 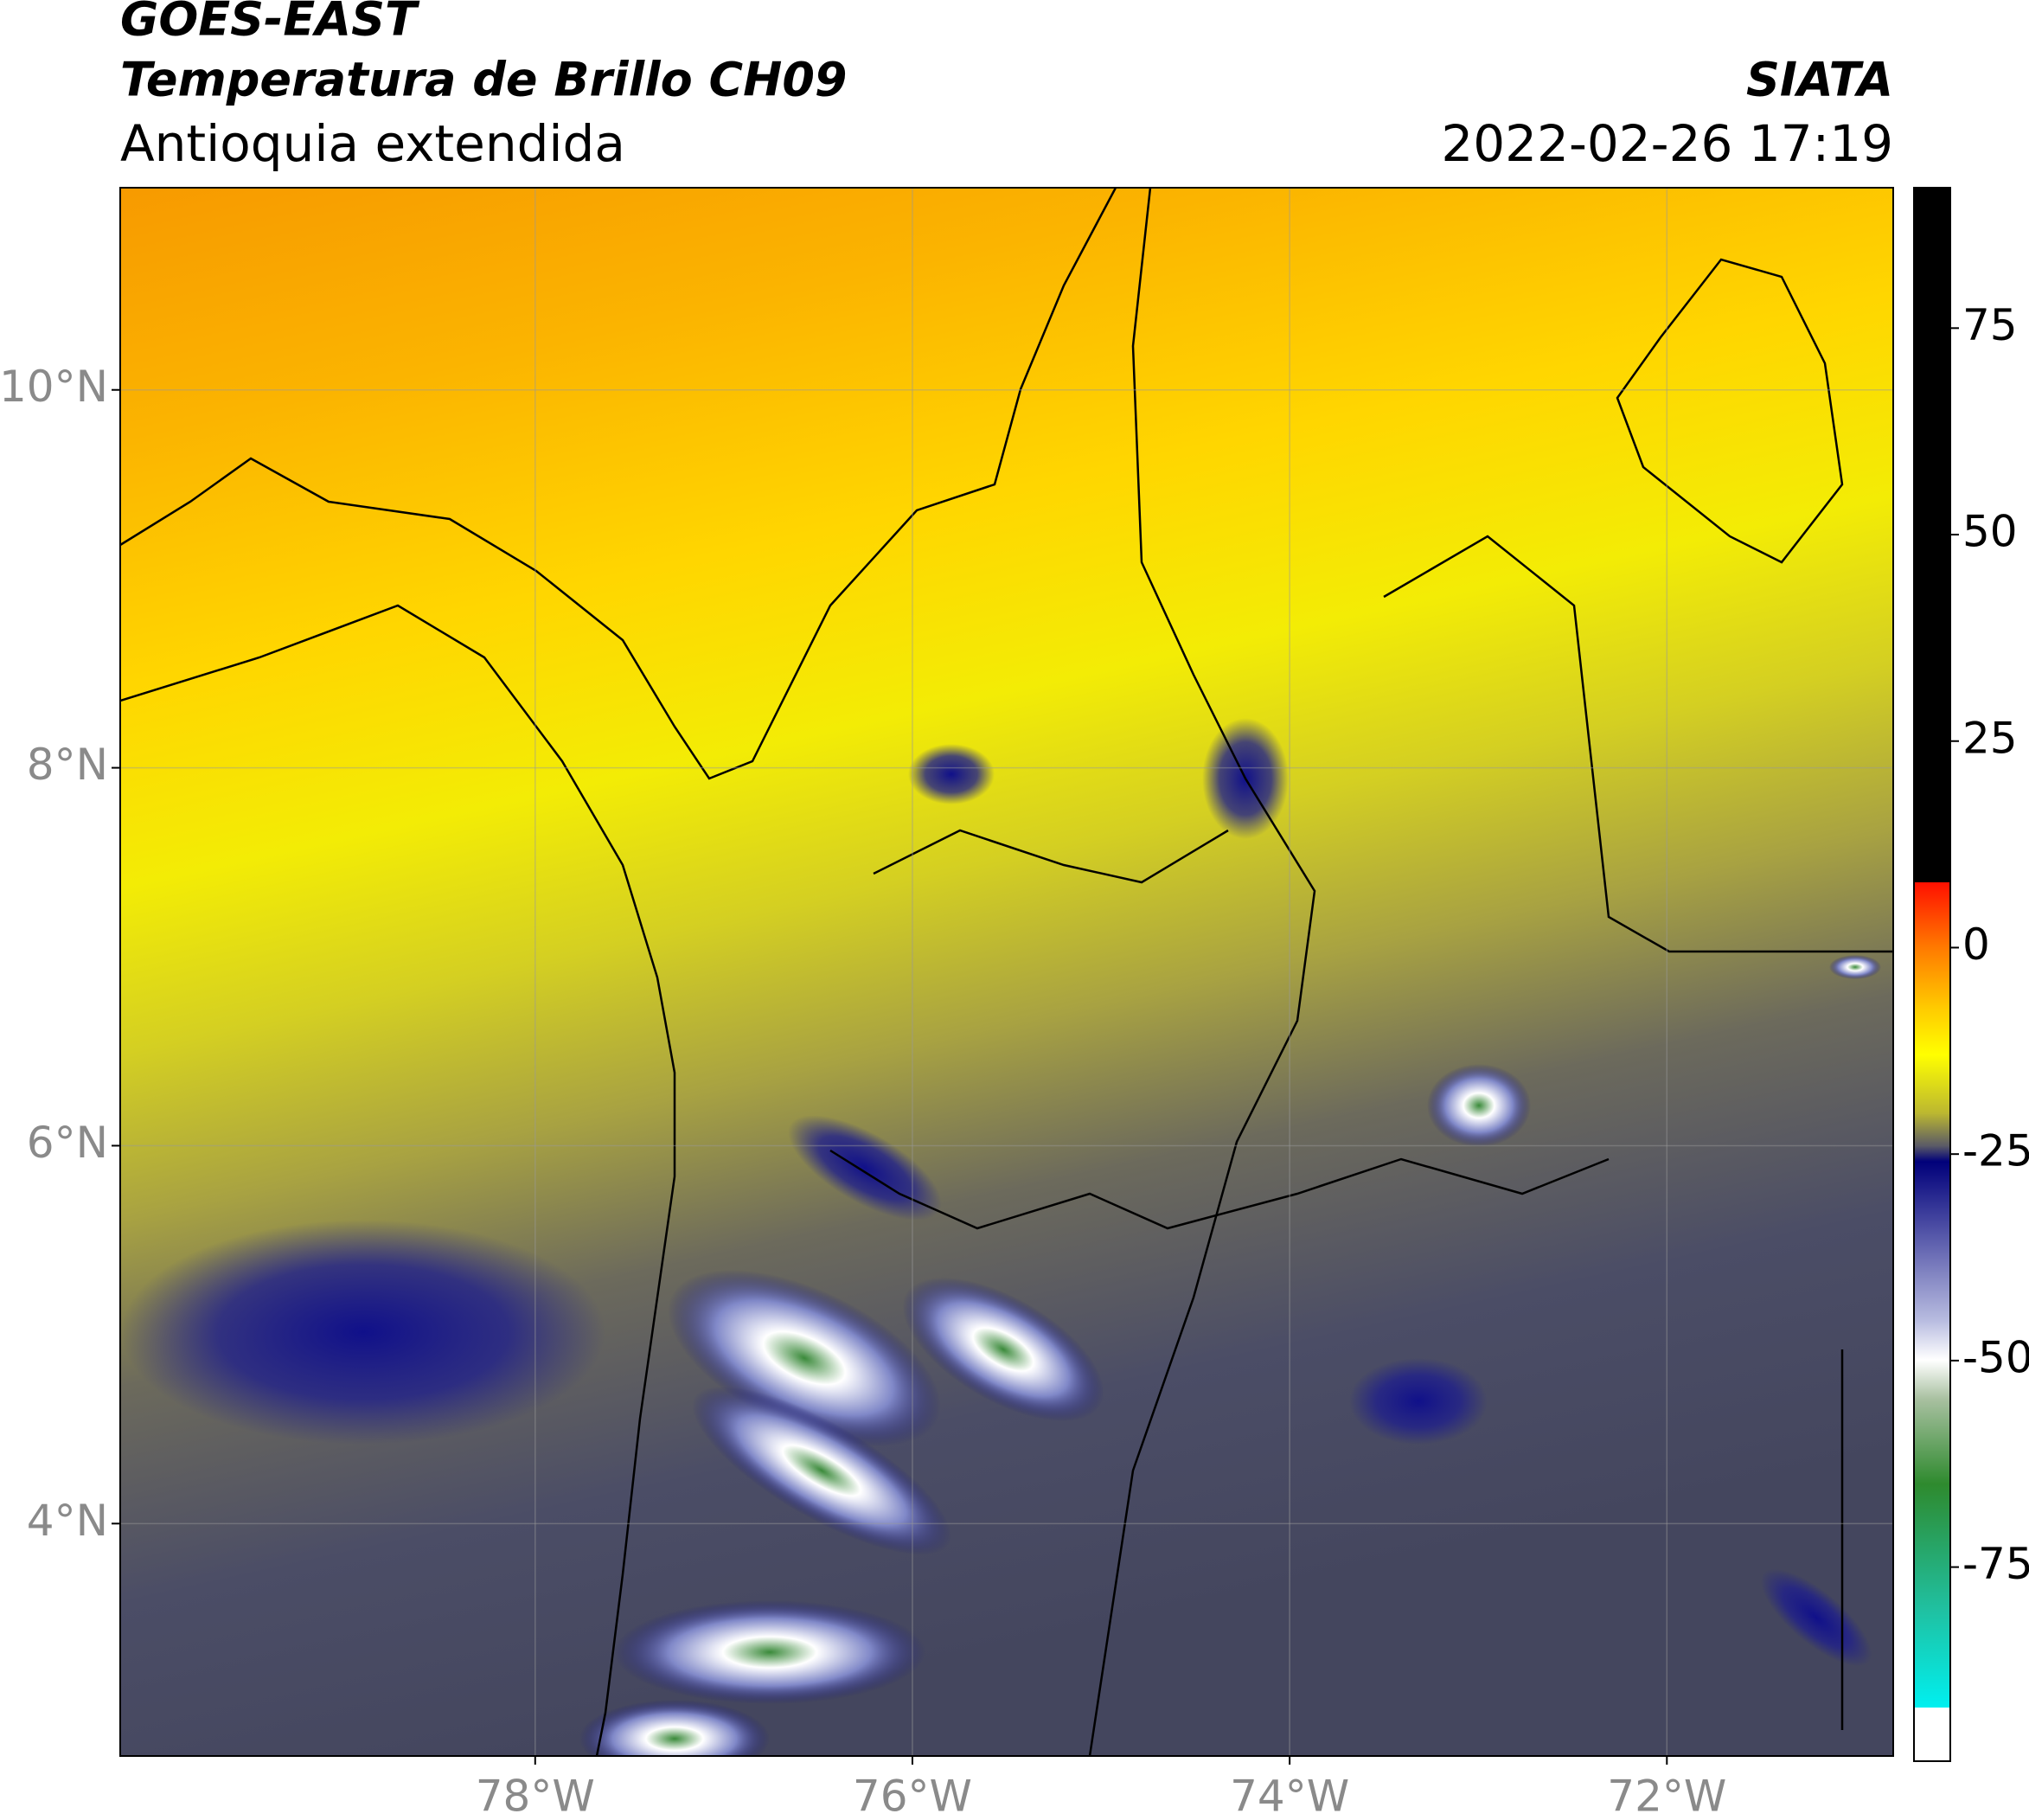 I want to click on subtitle: Temperatura de Brillo CH09, so click(x=484, y=80).